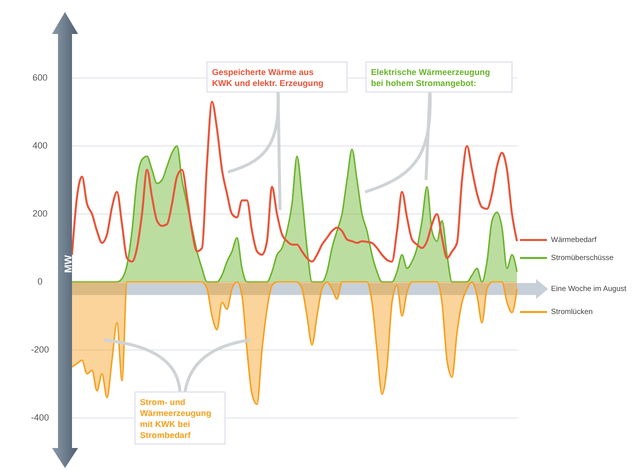 Image resolution: width=635 pixels, height=470 pixels. What do you see at coordinates (40, 145) in the screenshot?
I see `y-tick-label: 400` at bounding box center [40, 145].